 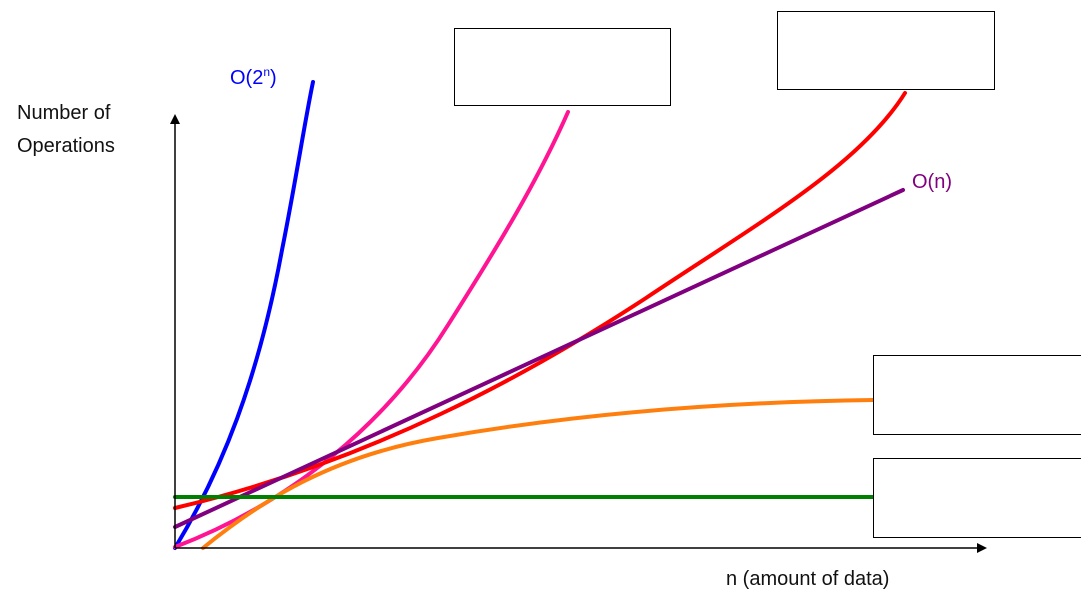 What do you see at coordinates (66, 146) in the screenshot?
I see `y-axis-label-line-2: Operations` at bounding box center [66, 146].